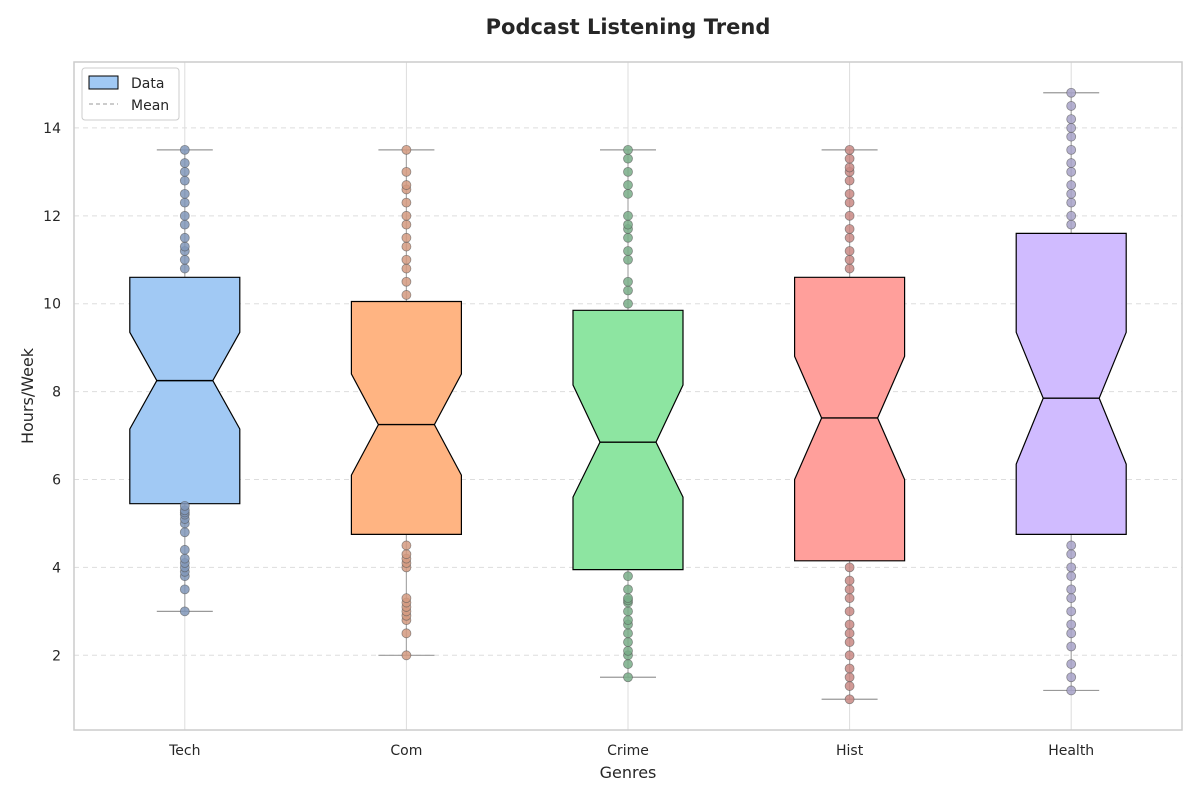 The image size is (1200, 800). Describe the element at coordinates (849, 419) in the screenshot. I see `box-hist` at that location.